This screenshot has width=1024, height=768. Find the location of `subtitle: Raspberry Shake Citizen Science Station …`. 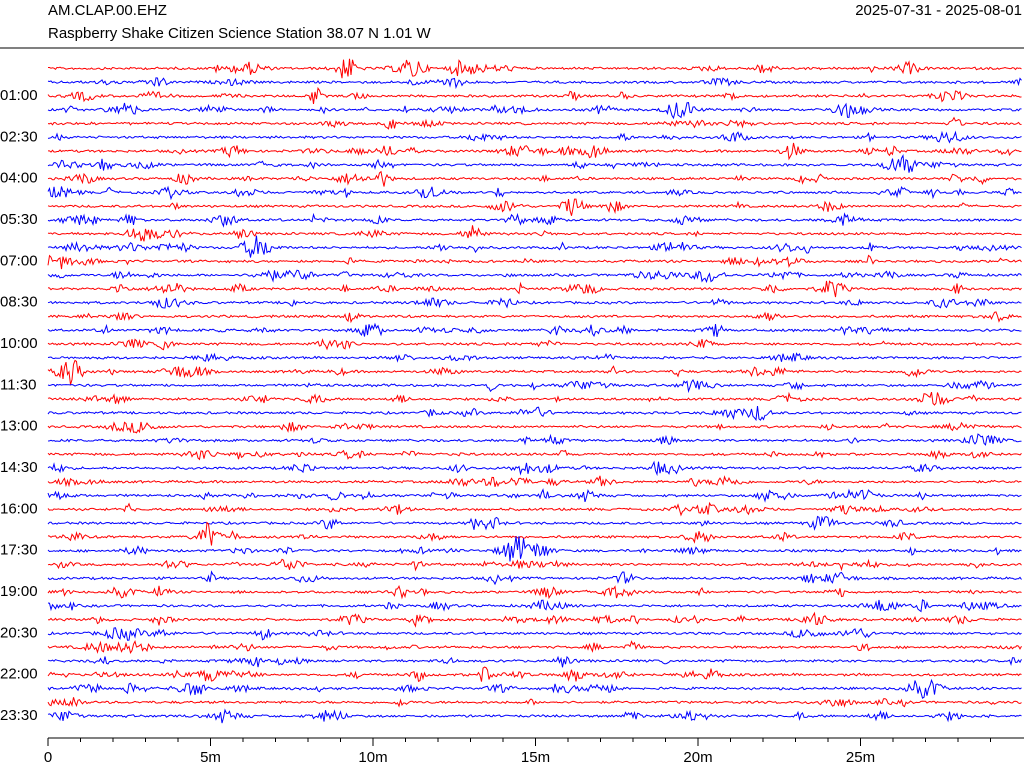

subtitle: Raspberry Shake Citizen Science Station … is located at coordinates (240, 33).